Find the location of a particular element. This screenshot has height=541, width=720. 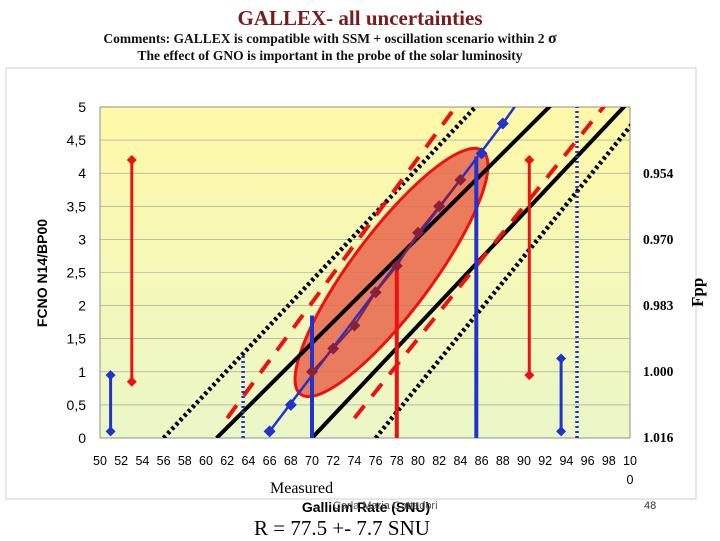

y-tick-label: 2 is located at coordinates (82, 306).